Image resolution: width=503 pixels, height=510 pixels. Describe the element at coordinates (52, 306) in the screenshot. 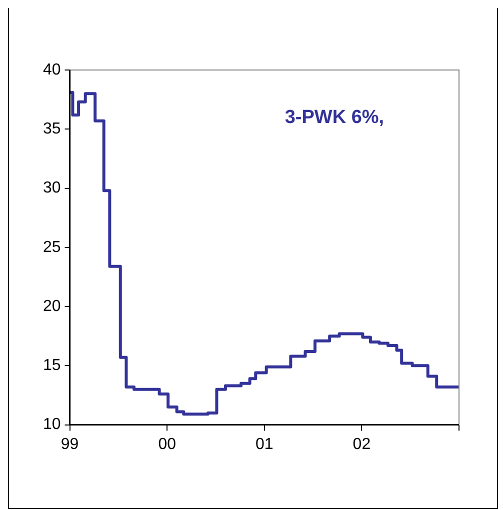

I see `y-tick-label: 20` at that location.